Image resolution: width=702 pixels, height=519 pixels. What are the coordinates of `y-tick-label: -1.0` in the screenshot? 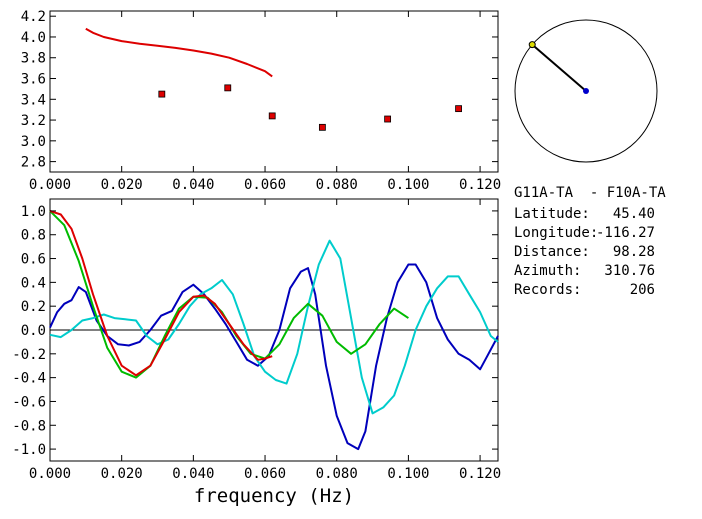 It's located at (29, 450).